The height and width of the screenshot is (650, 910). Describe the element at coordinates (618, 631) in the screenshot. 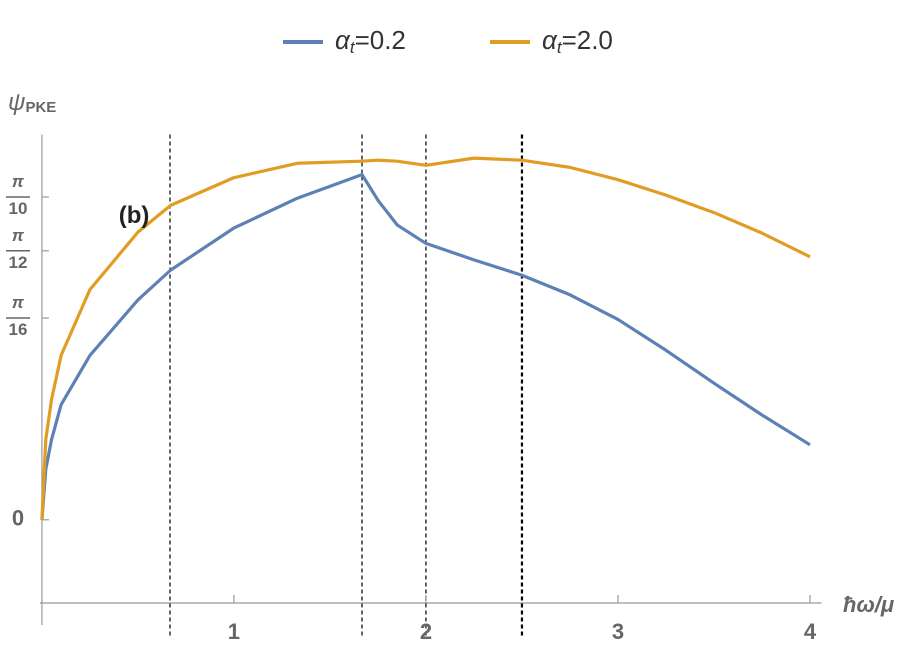

I see `x-tick-label: 3` at that location.